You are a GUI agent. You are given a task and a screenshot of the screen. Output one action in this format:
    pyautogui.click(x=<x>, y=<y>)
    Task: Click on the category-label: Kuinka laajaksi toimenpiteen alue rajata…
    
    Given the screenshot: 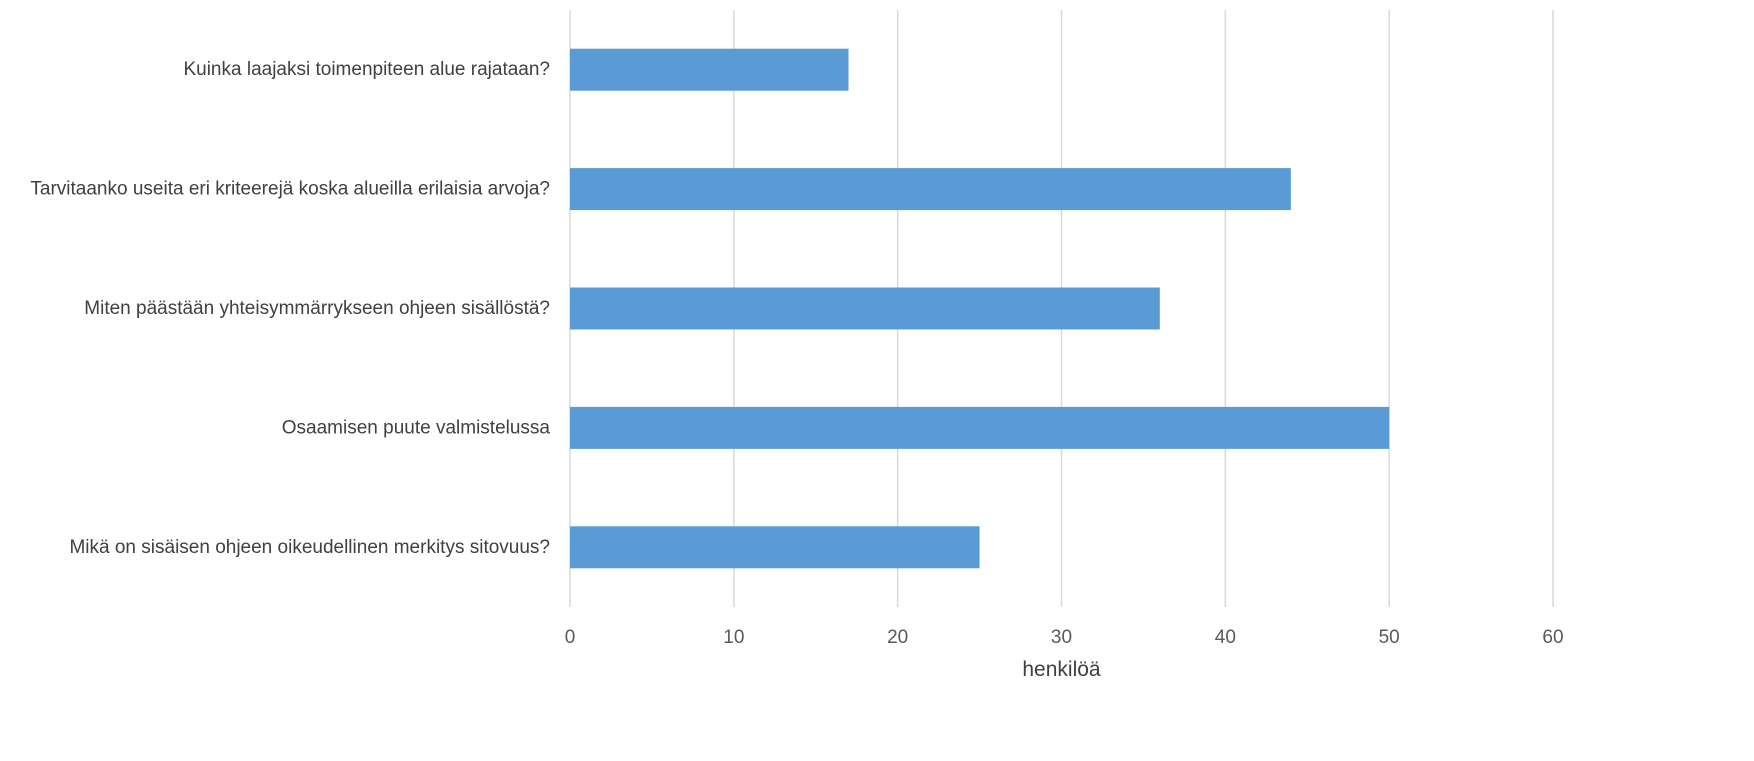 What is the action you would take?
    pyautogui.click(x=366, y=69)
    